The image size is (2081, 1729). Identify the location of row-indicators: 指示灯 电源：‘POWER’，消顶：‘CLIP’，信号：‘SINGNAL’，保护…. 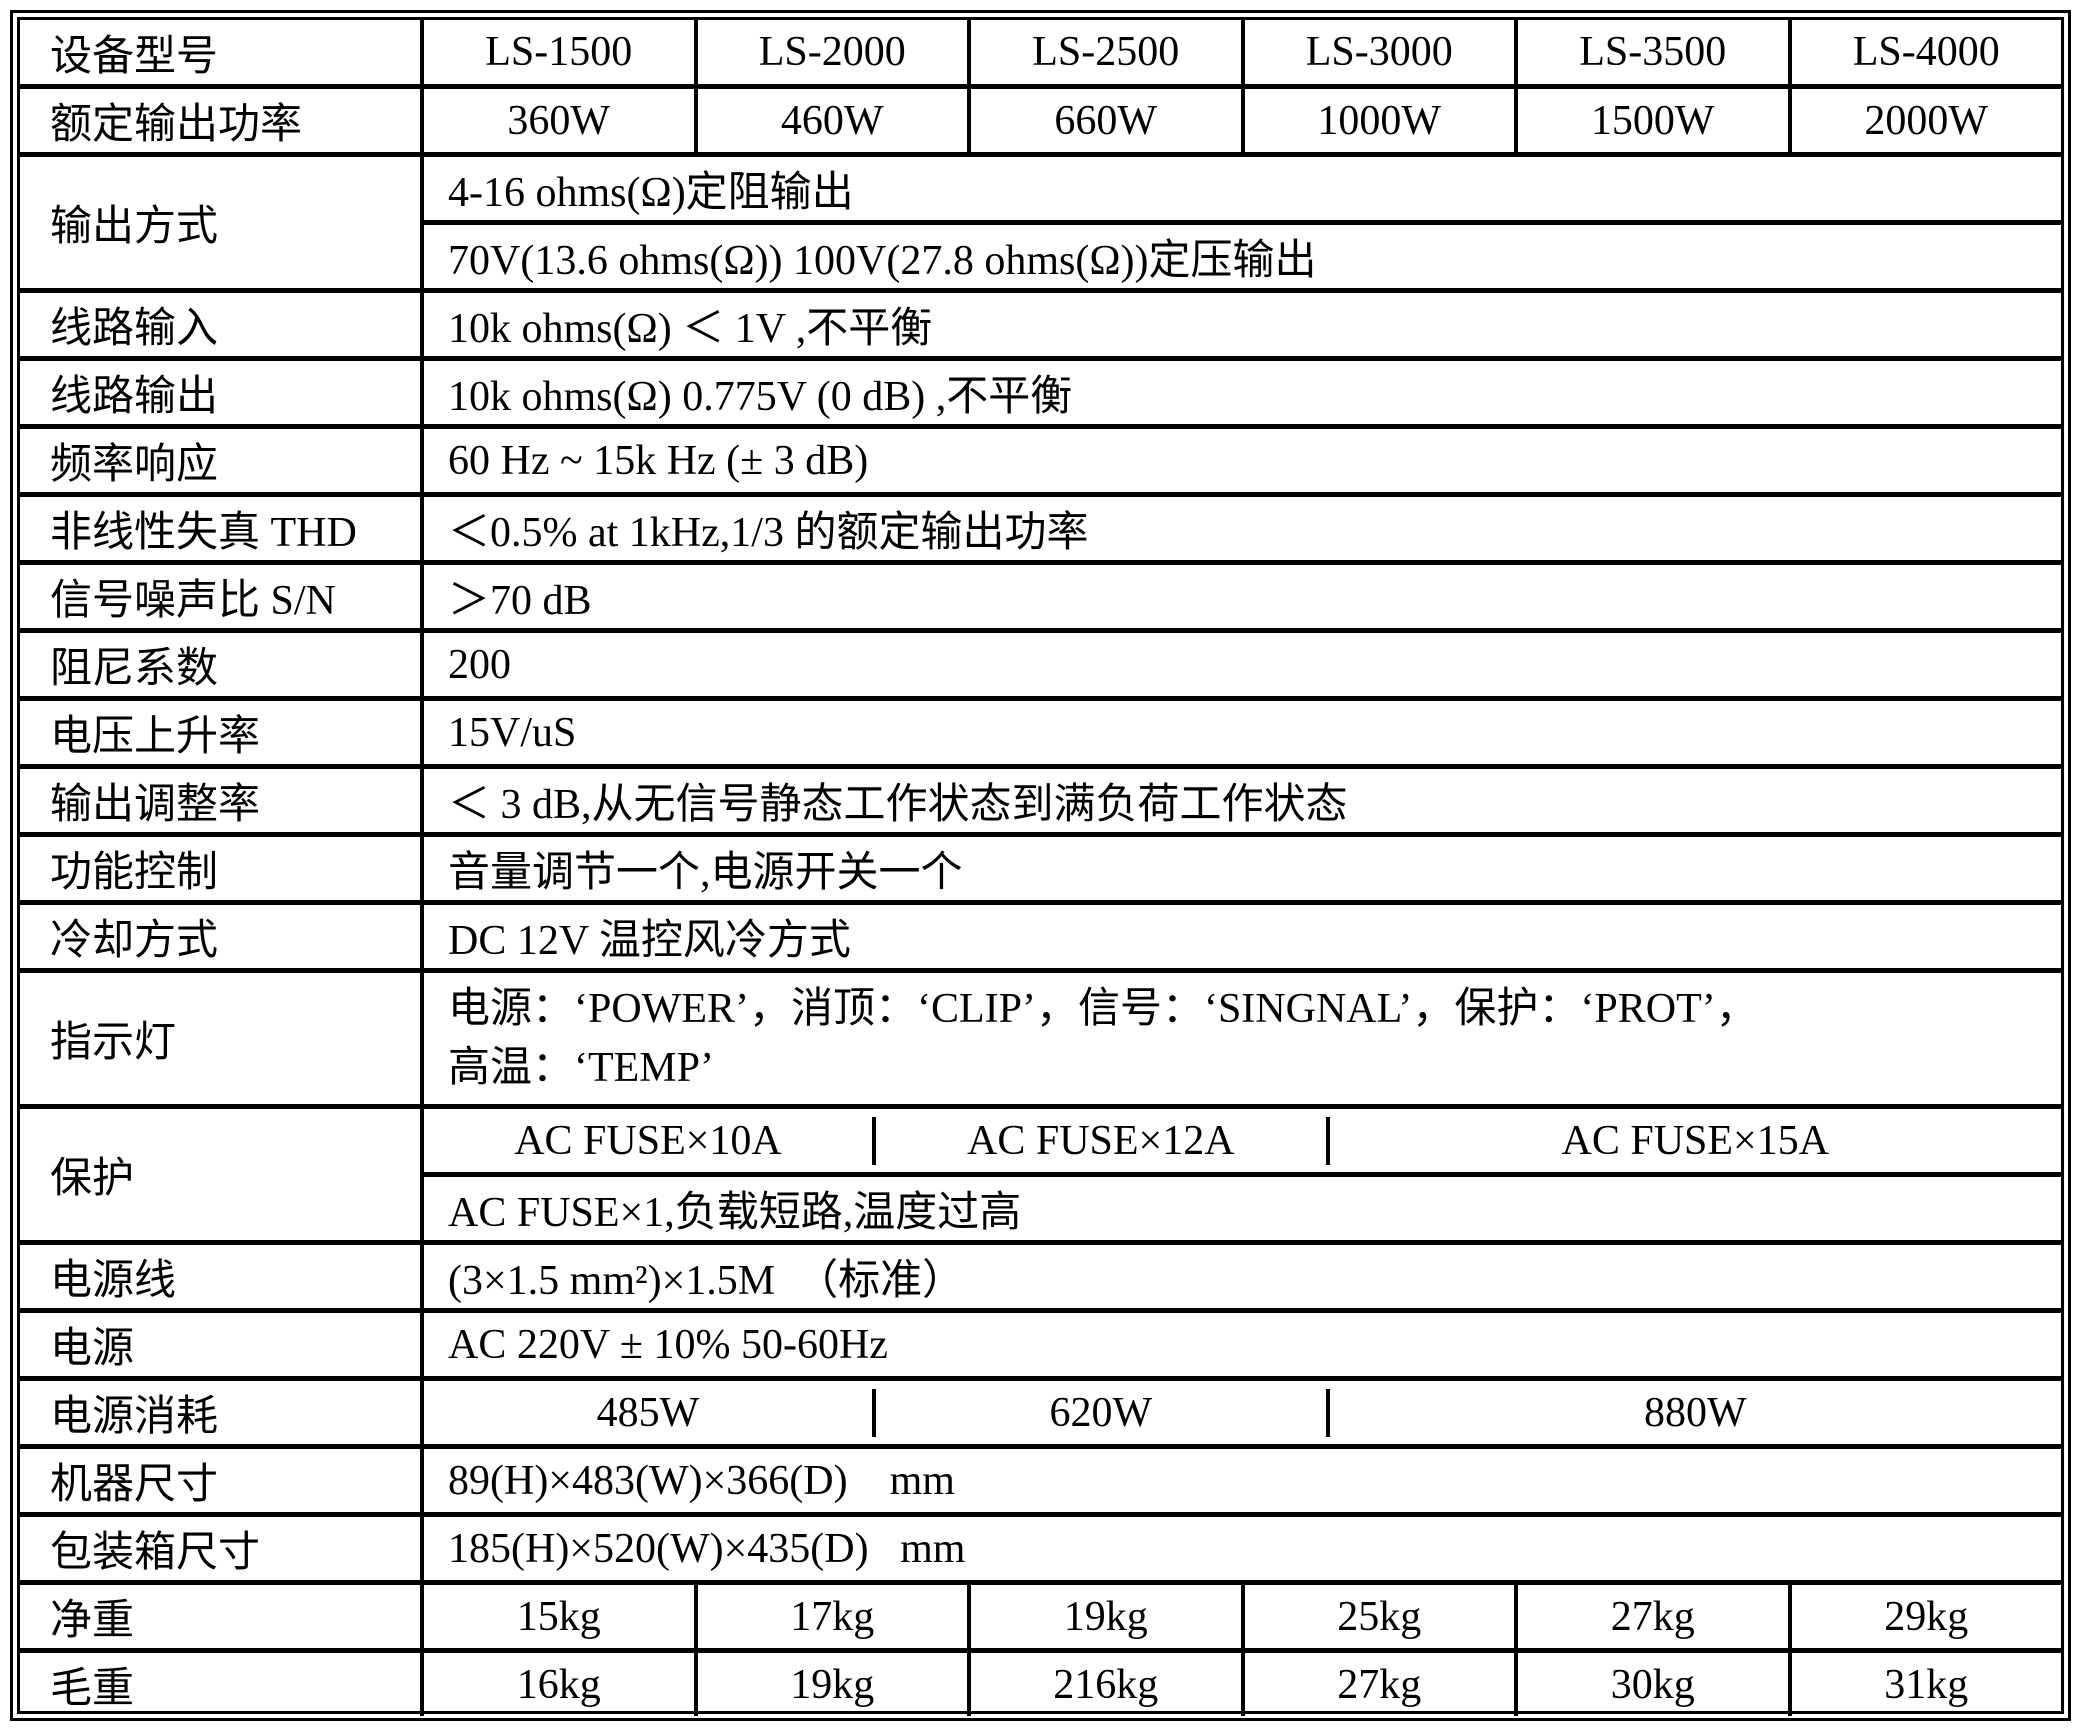
(1040, 1036).